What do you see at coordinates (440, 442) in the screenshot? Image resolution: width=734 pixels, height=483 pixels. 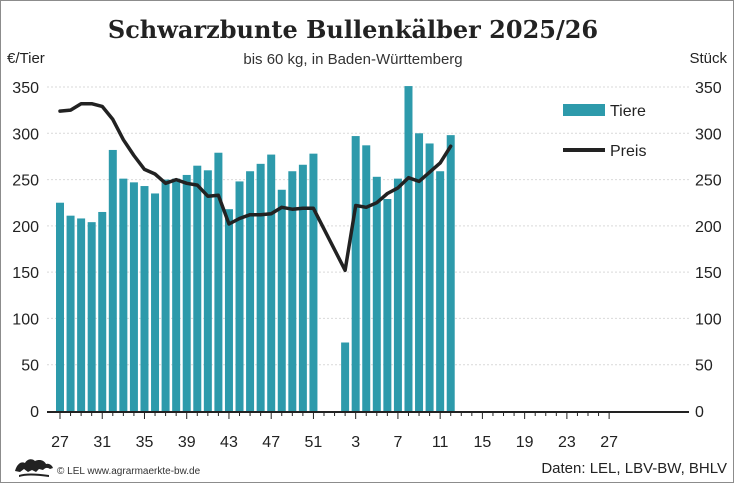 I see `x-tick-label: 11` at bounding box center [440, 442].